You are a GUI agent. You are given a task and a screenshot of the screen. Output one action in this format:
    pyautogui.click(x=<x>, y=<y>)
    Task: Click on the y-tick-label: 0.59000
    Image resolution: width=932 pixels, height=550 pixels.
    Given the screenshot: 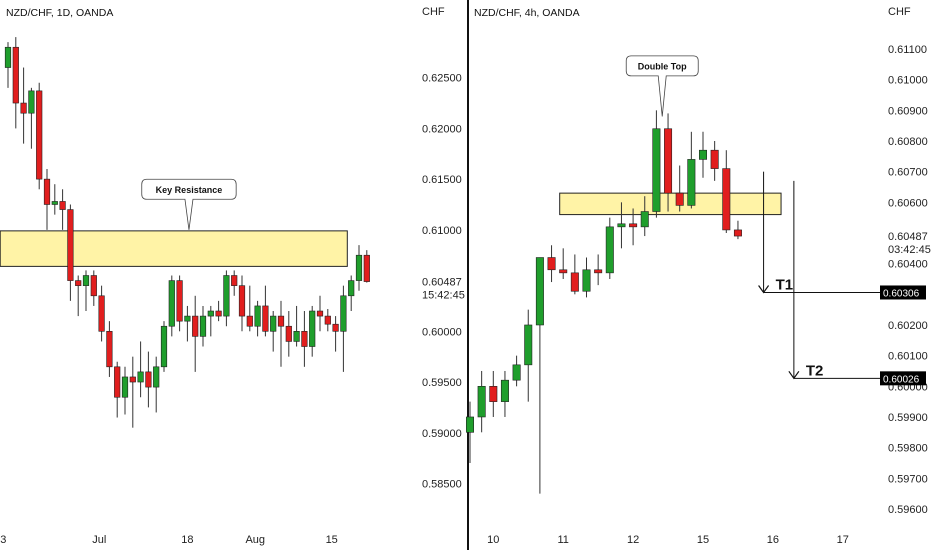 What is the action you would take?
    pyautogui.click(x=442, y=434)
    